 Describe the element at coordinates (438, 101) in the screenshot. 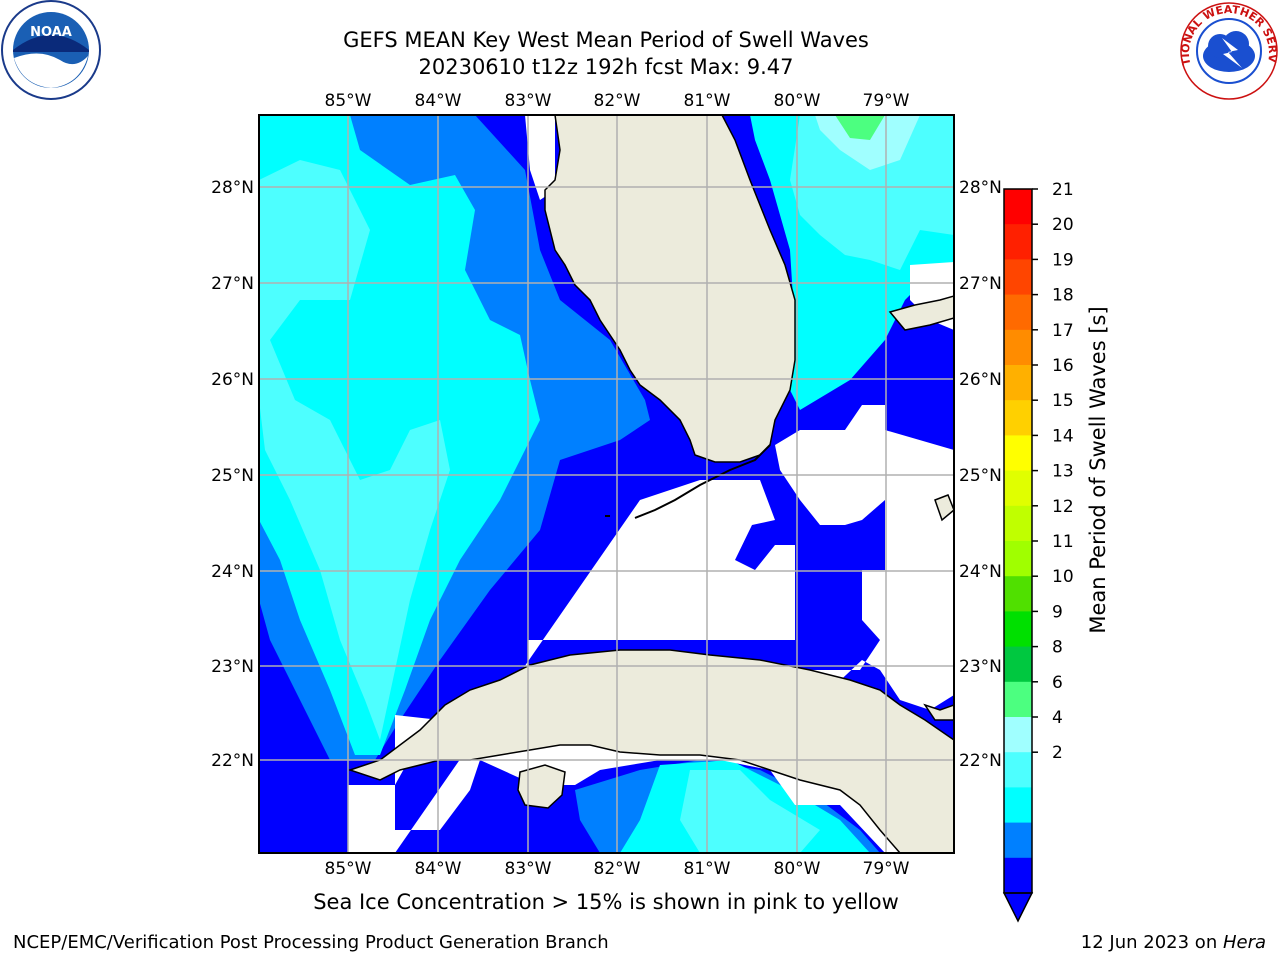

I see `lon-tick-top: 84°W` at that location.